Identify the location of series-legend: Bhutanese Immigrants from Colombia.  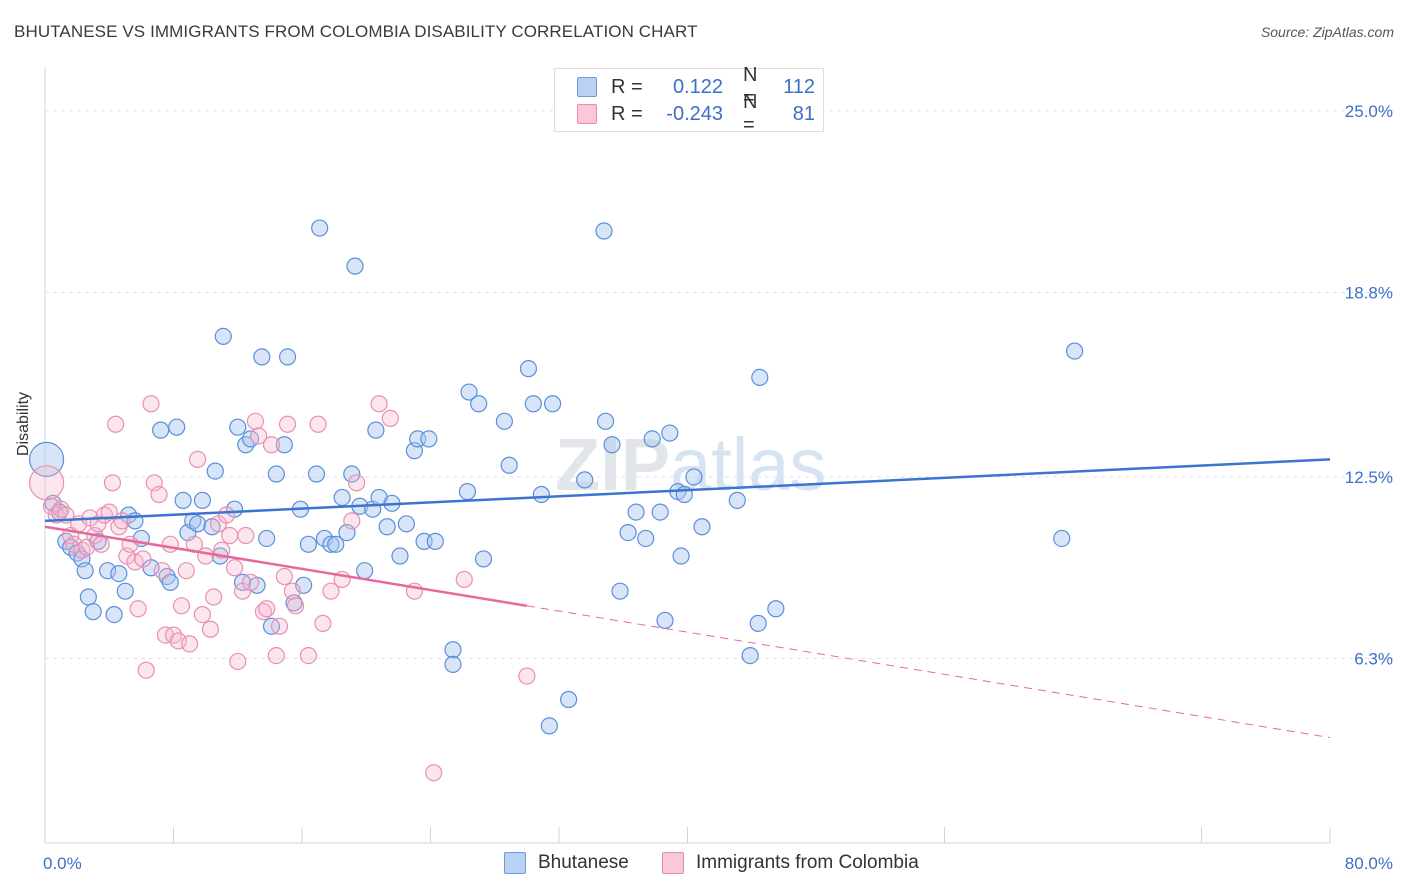
(703, 864).